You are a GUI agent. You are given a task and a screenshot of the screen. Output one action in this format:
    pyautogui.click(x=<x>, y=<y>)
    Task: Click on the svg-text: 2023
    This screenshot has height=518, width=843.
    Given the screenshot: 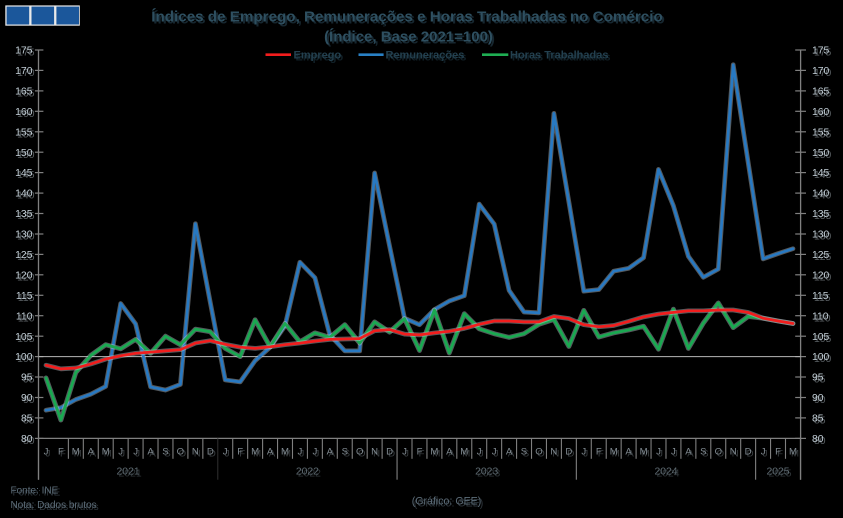 What is the action you would take?
    pyautogui.click(x=486, y=471)
    